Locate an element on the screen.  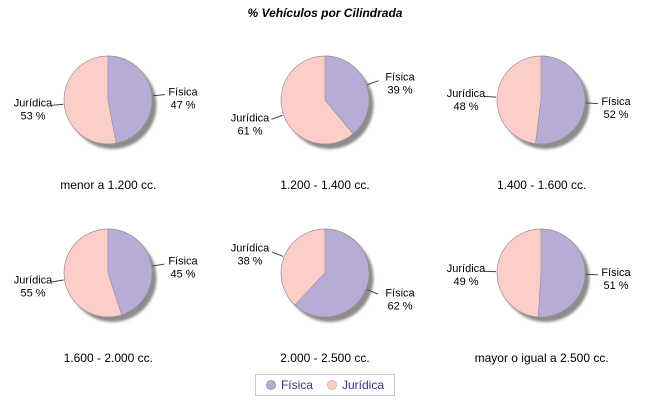
pie-chart-svg: Física 62 % Jurídica 38 % is located at coordinates (322, 275).